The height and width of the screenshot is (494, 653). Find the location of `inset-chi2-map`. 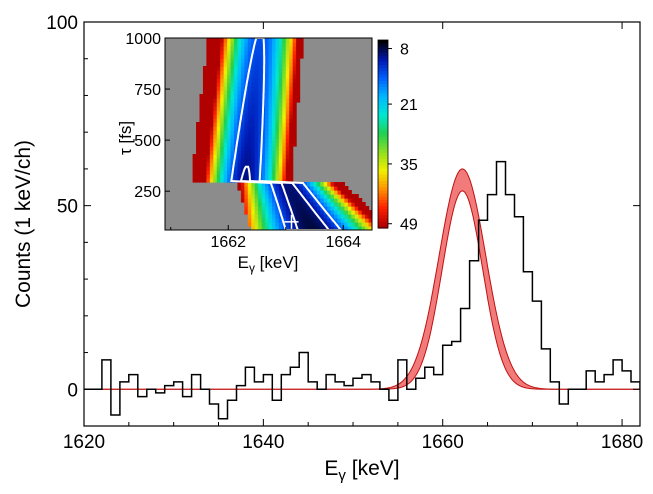

inset-chi2-map is located at coordinates (268, 134).